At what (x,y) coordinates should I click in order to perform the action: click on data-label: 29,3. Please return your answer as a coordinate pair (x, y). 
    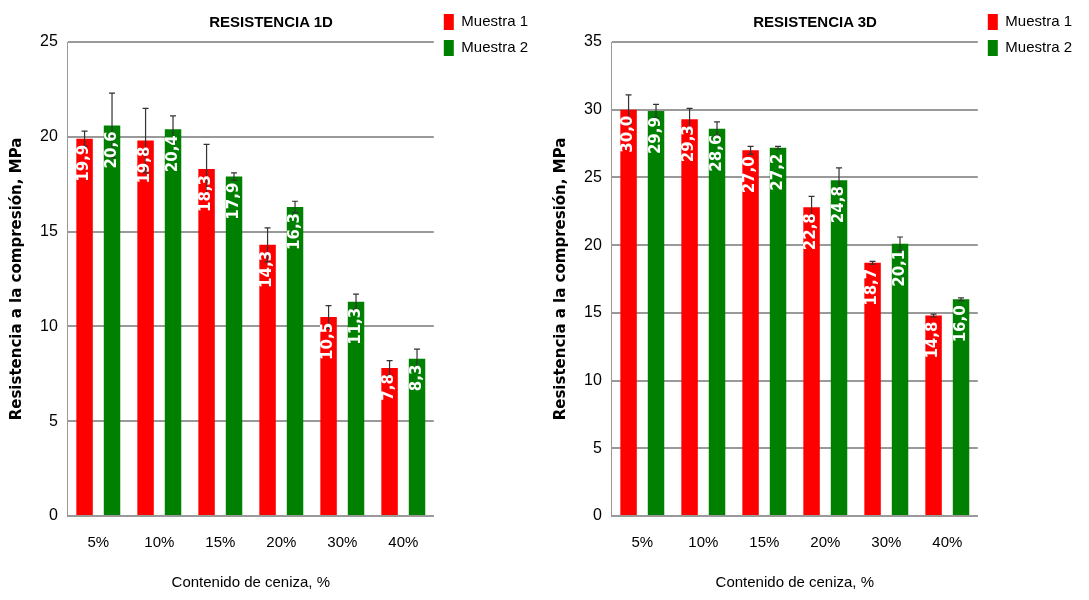
    Looking at the image, I should click on (688, 144).